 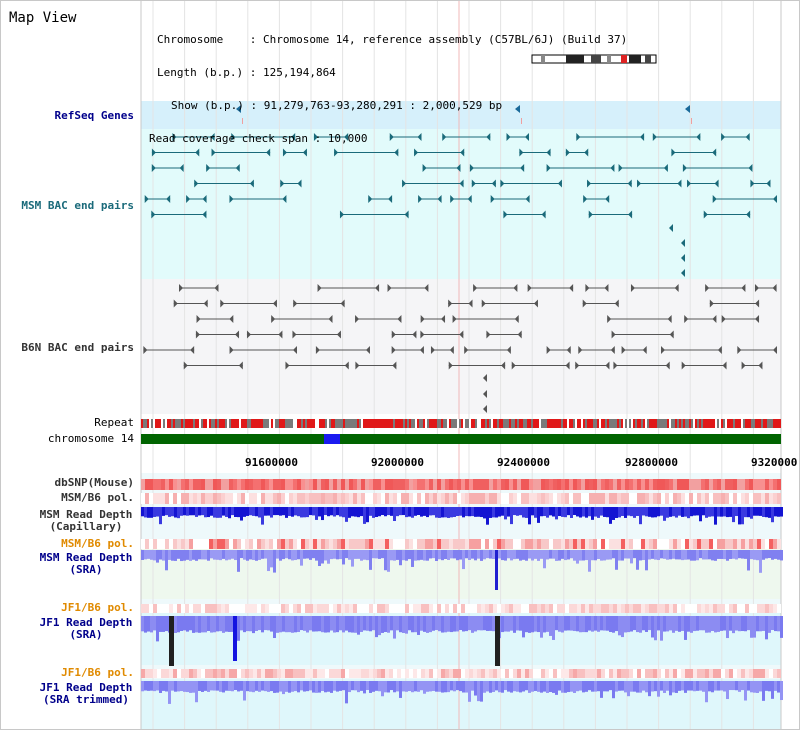 What do you see at coordinates (77, 205) in the screenshot?
I see `msm-bac-label: MSM BAC end pairs` at bounding box center [77, 205].